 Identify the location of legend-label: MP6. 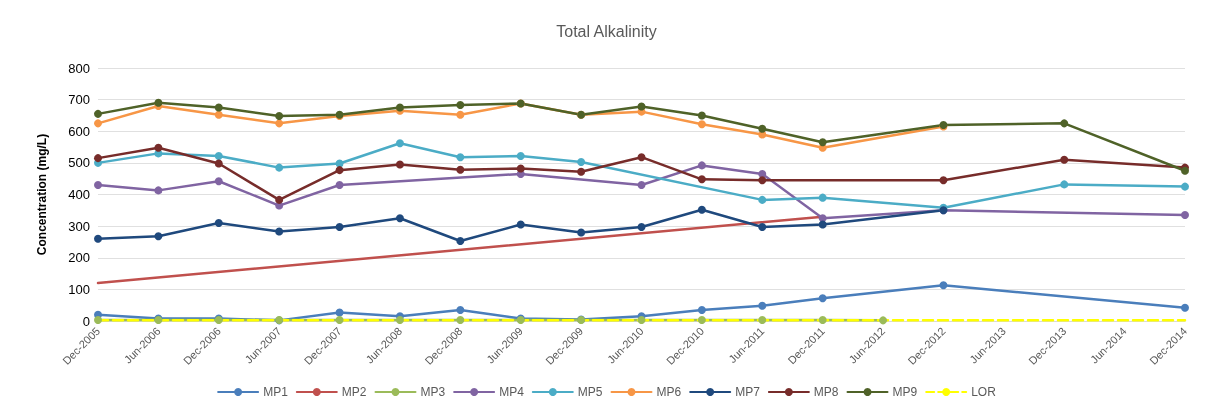
(669, 392).